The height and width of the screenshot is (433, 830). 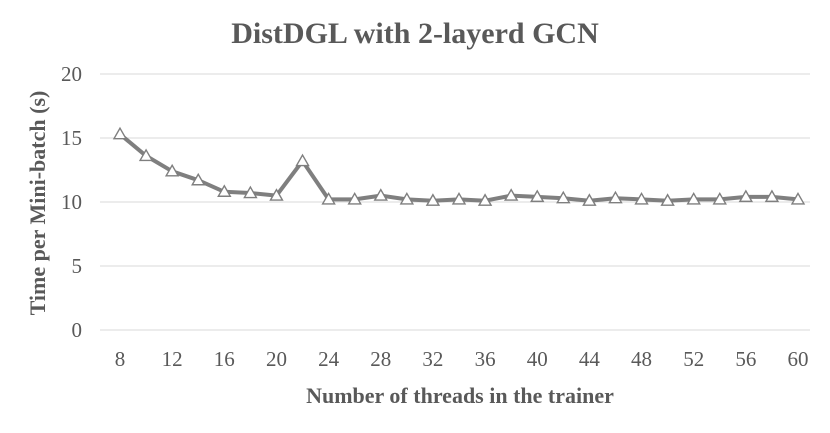 I want to click on x-tick-label: 24, so click(x=329, y=359).